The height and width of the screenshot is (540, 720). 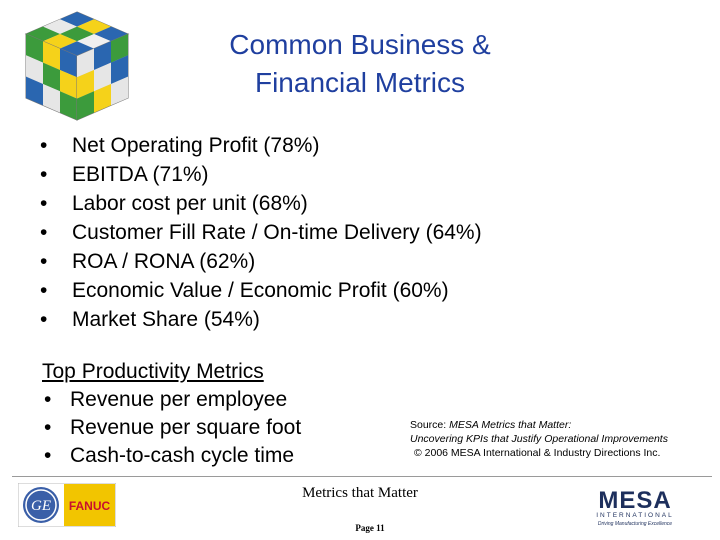 What do you see at coordinates (67, 505) in the screenshot?
I see `ge-fanuc-logo: GE FANUC` at bounding box center [67, 505].